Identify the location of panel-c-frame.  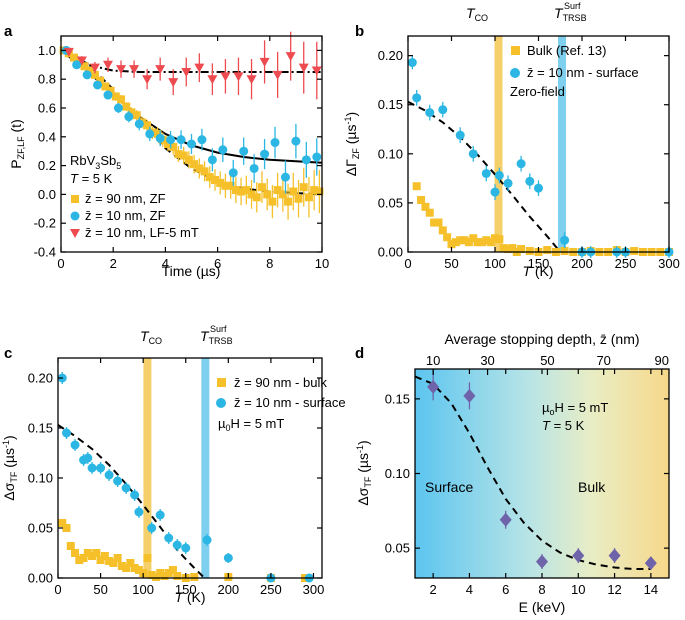
(190, 468).